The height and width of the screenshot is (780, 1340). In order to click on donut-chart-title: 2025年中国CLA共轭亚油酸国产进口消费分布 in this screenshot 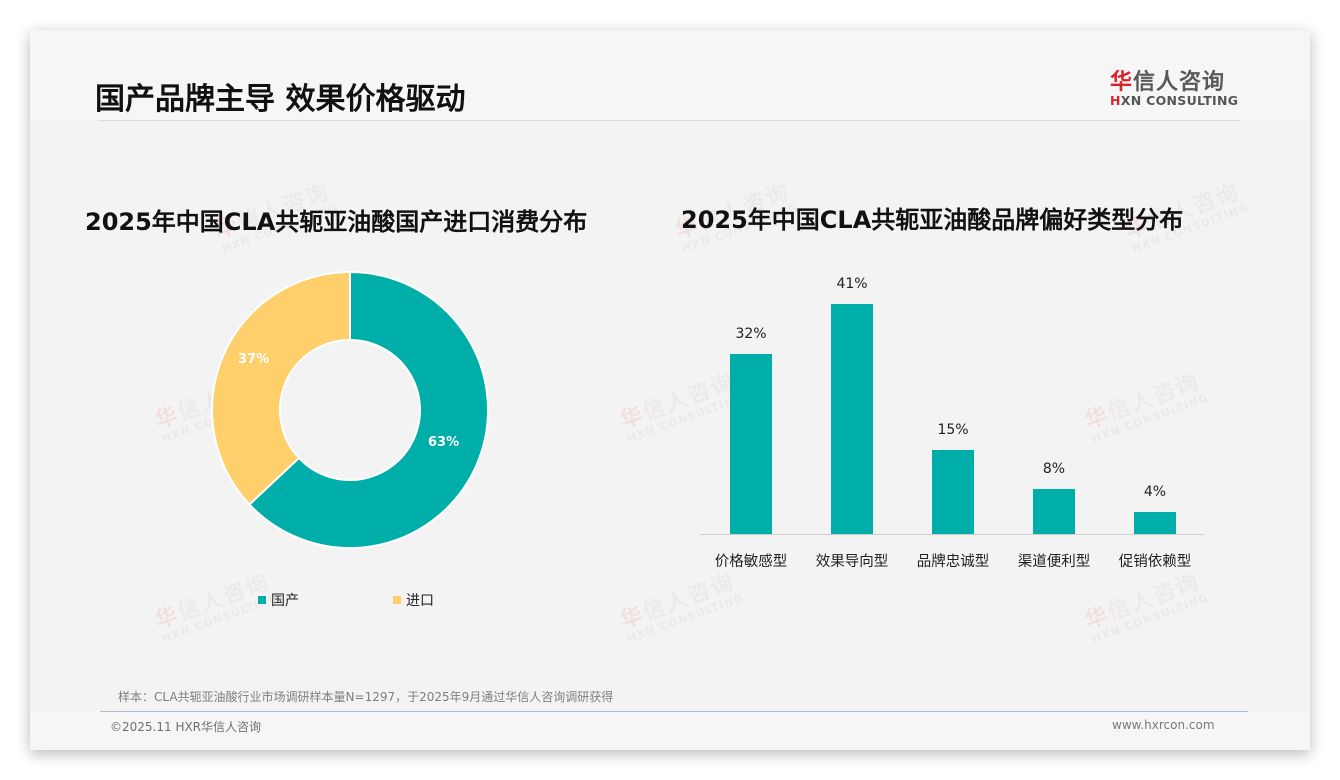, I will do `click(336, 222)`.